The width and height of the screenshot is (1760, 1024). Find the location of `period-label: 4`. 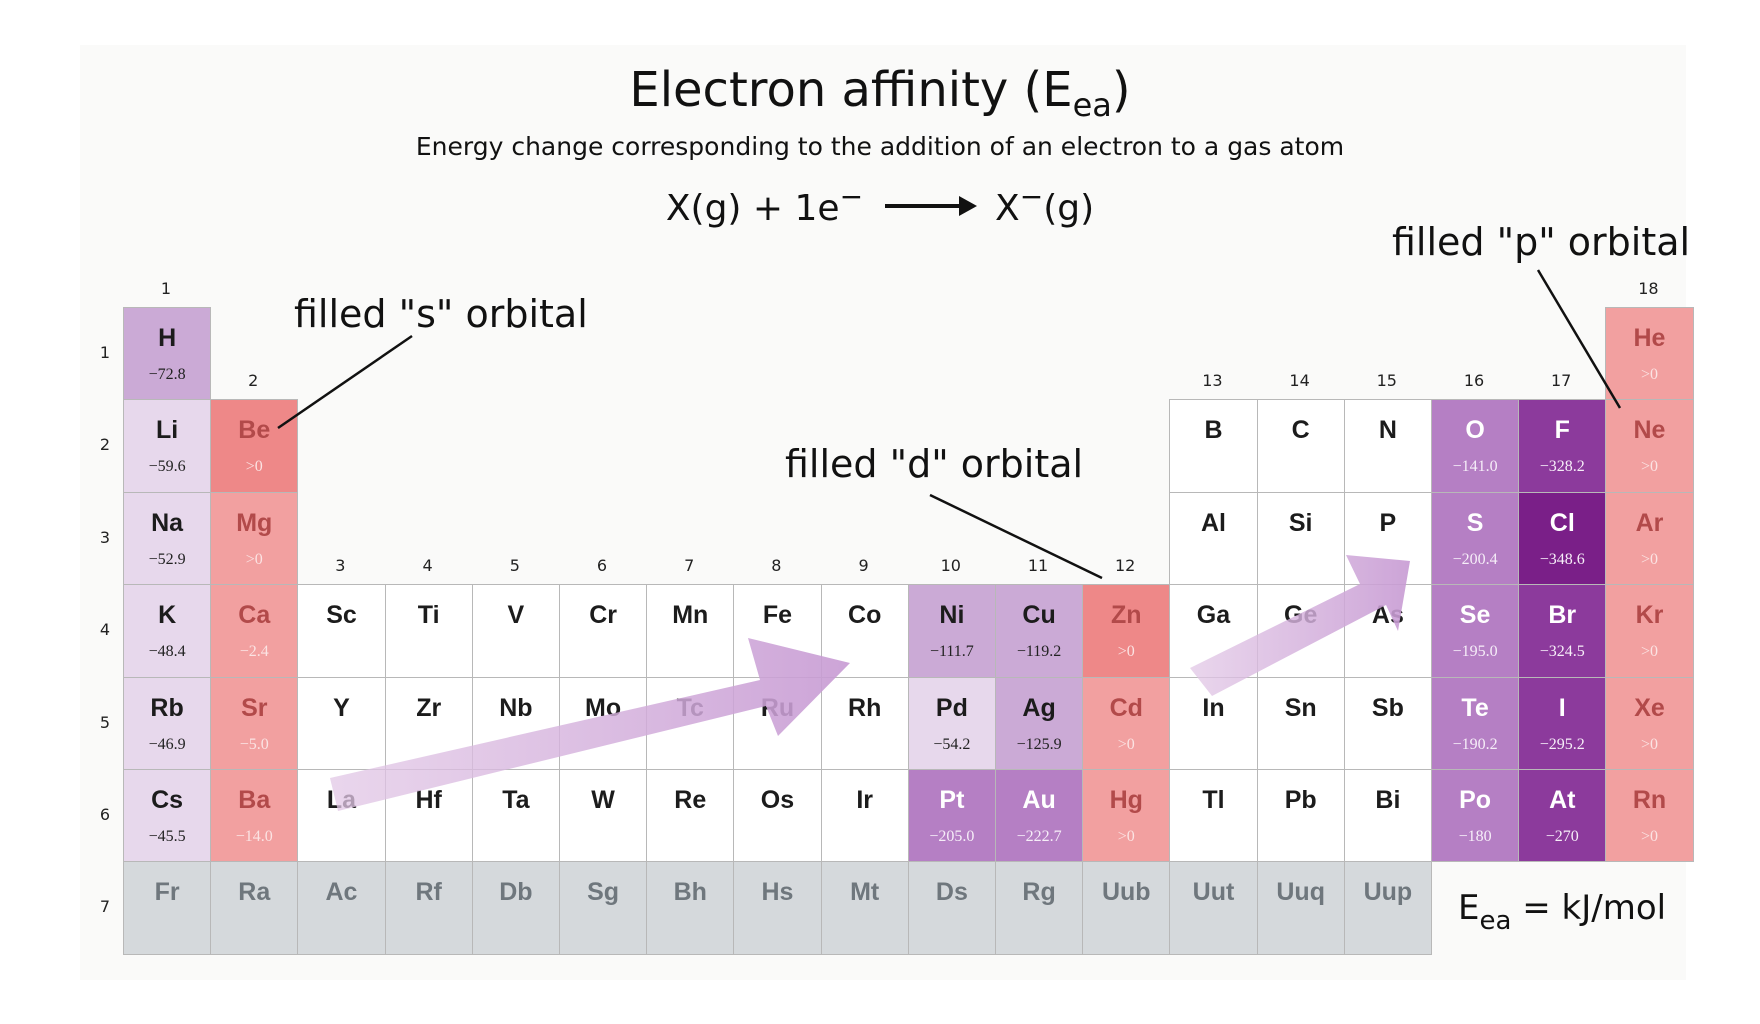

period-label: 4 is located at coordinates (105, 630).